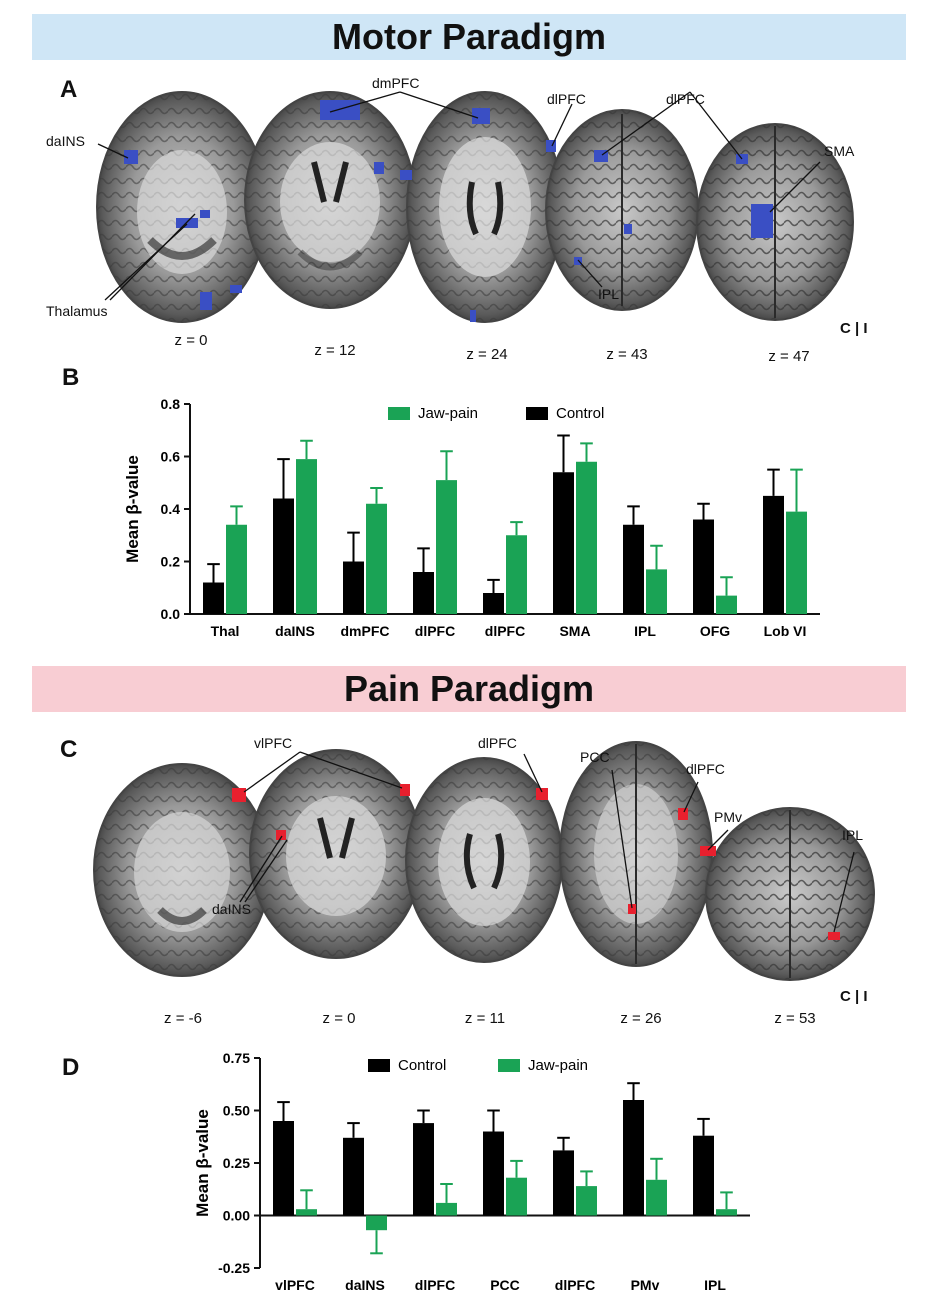 This screenshot has width=940, height=1308. Describe the element at coordinates (335, 350) in the screenshot. I see `slice-label-z12: z = 12` at that location.